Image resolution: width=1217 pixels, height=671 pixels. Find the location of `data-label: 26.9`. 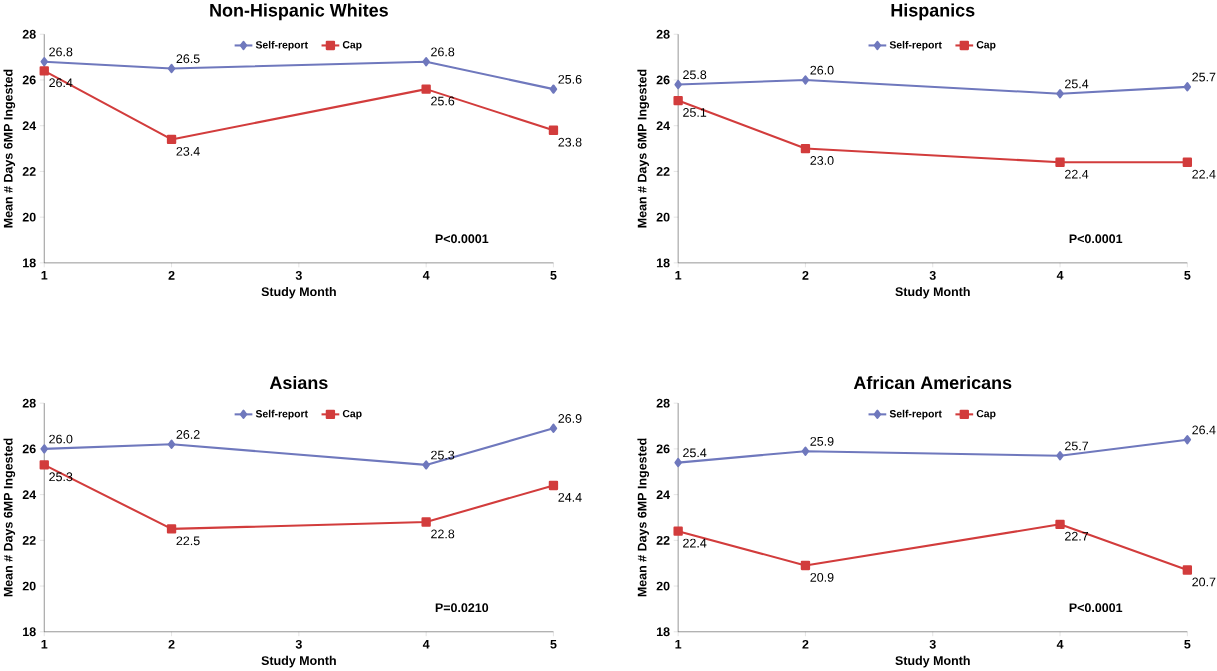

data-label: 26.9 is located at coordinates (570, 418).